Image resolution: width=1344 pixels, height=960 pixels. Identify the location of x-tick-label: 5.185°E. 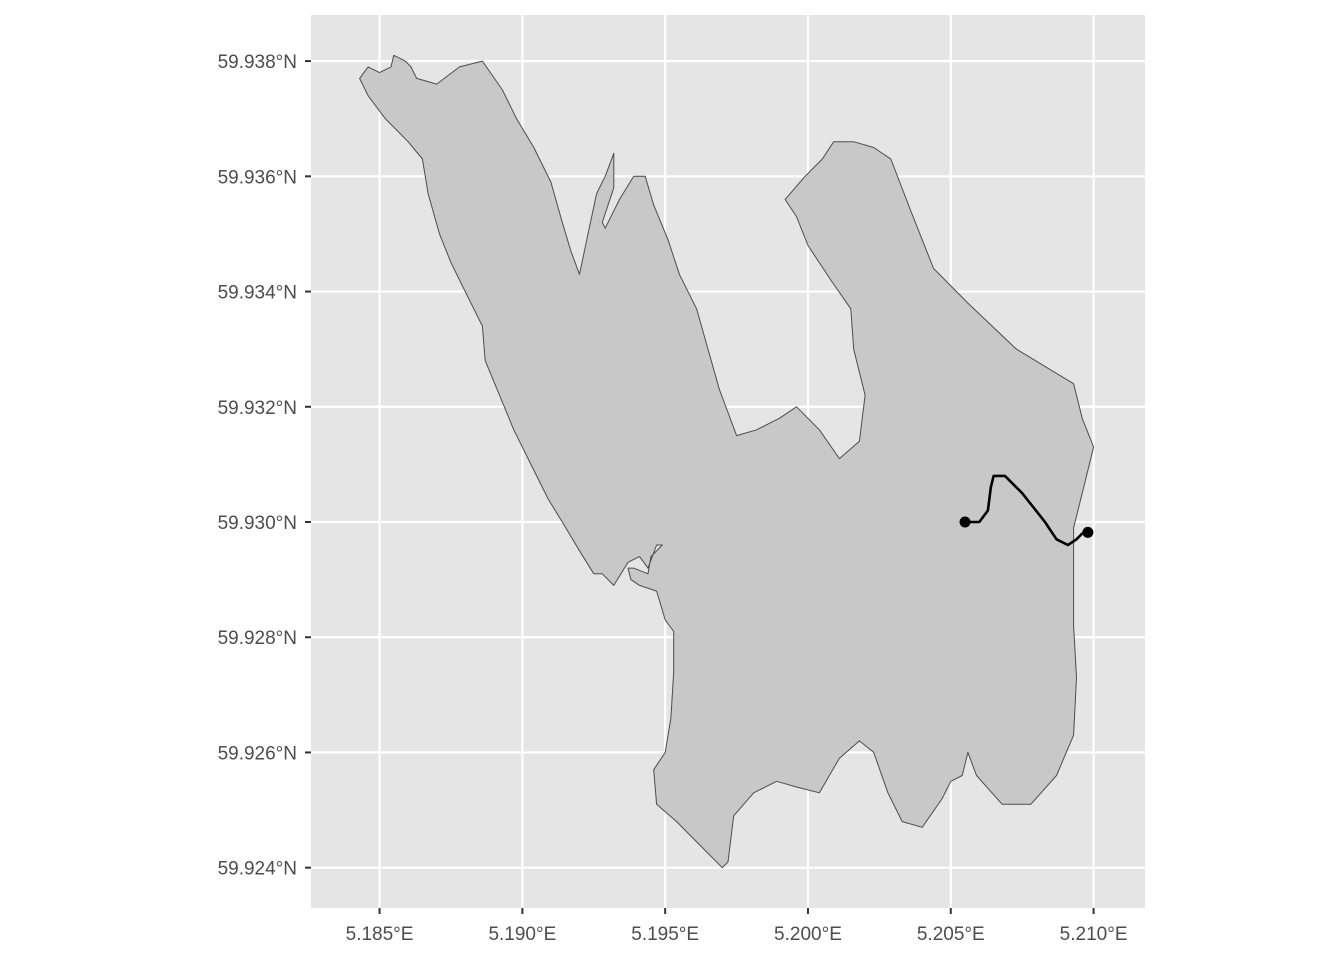
(380, 934).